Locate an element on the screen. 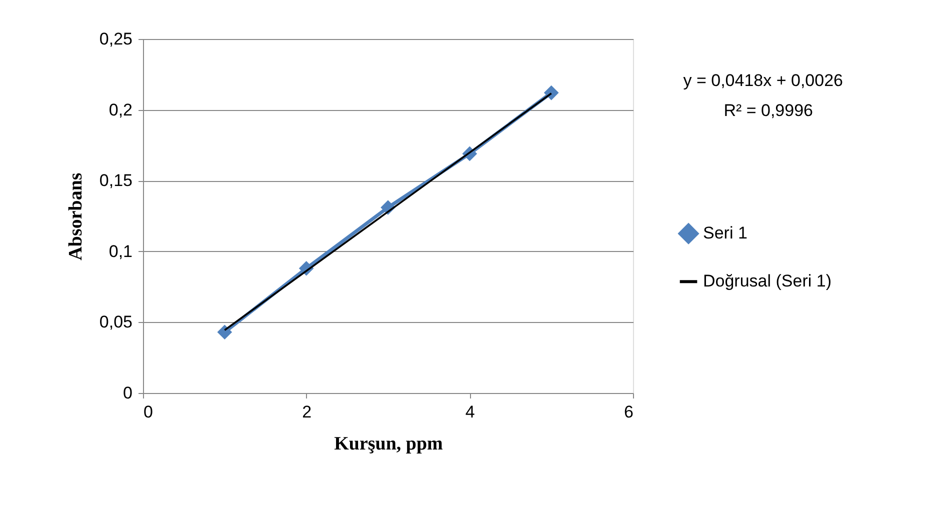 Image resolution: width=942 pixels, height=509 pixels. x-tick-label: 0 is located at coordinates (148, 412).